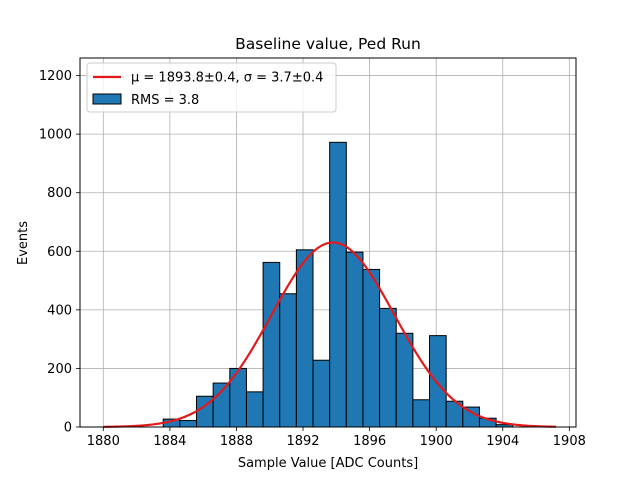 Image resolution: width=640 pixels, height=480 pixels. Describe the element at coordinates (169, 441) in the screenshot. I see `x-tick-label: 1884` at that location.